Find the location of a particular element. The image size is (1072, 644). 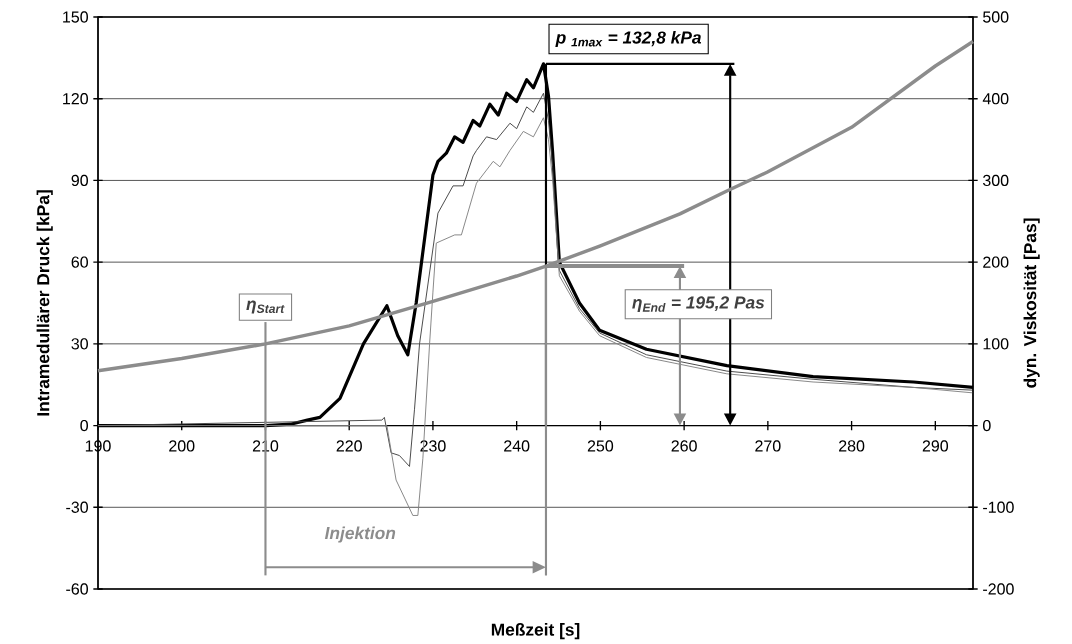

y-tick-label: 0 is located at coordinates (84, 426).